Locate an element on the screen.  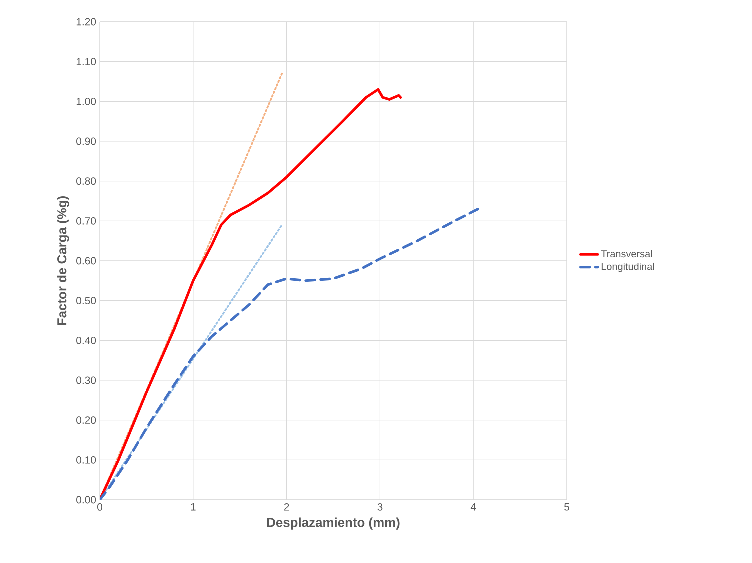
y-tick-label: 0.80 is located at coordinates (86, 182).